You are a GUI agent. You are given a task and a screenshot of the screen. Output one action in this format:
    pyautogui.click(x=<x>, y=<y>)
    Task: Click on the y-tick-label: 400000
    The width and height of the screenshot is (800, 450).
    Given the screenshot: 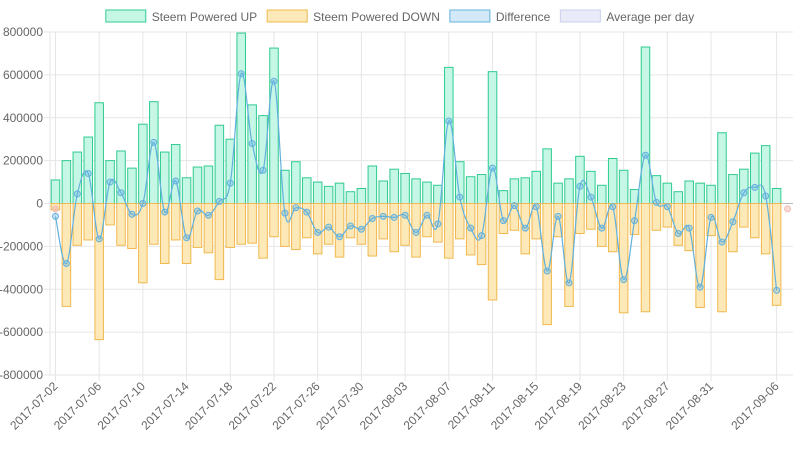 What is the action you would take?
    pyautogui.click(x=23, y=118)
    